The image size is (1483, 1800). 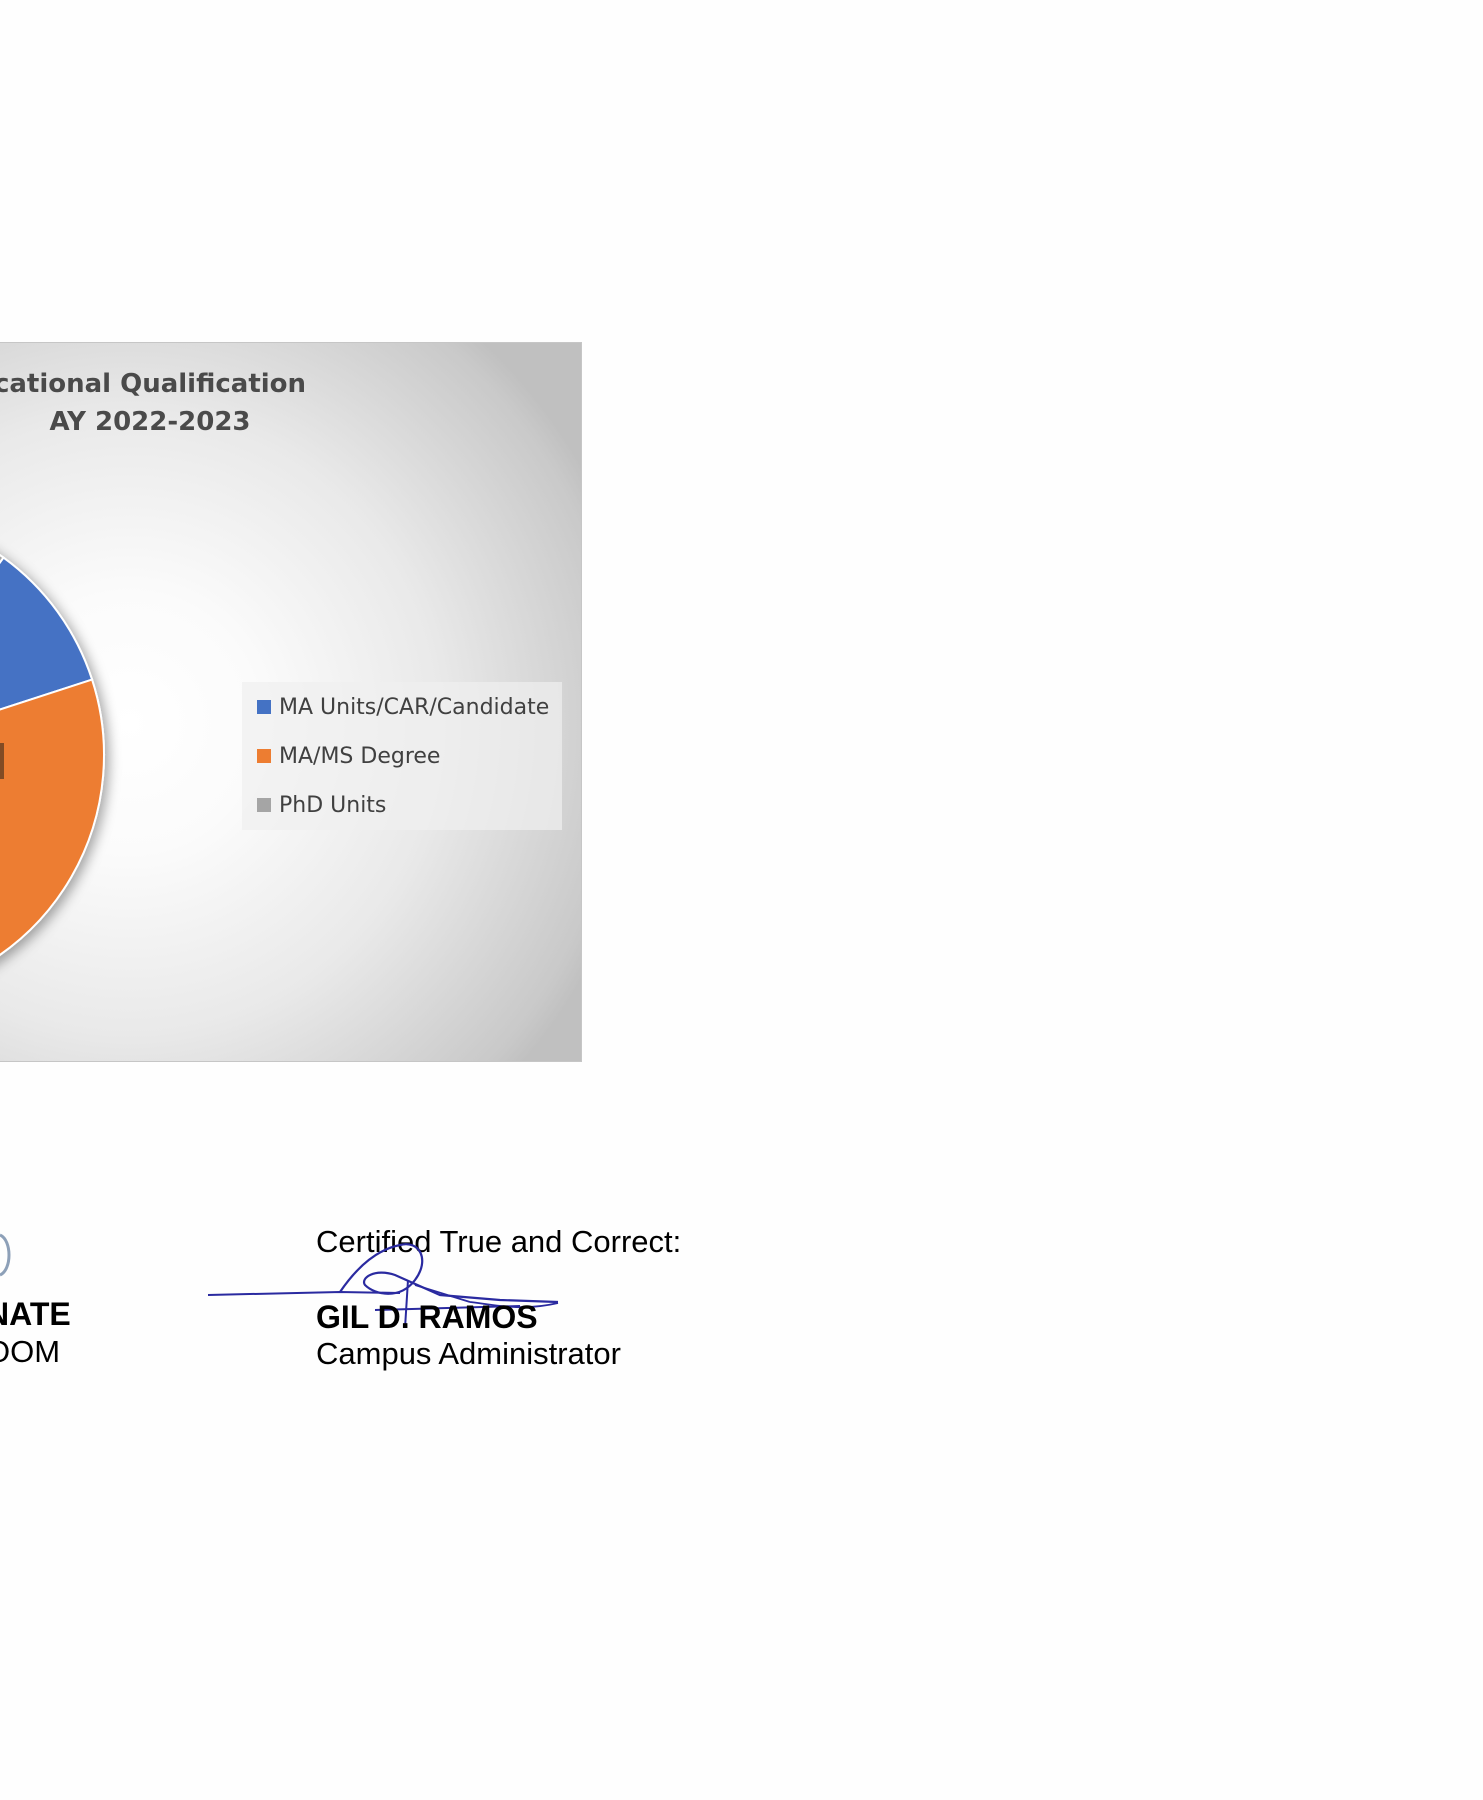 What do you see at coordinates (427, 1317) in the screenshot?
I see `right-signatory-name: GIL D. RAMOS` at bounding box center [427, 1317].